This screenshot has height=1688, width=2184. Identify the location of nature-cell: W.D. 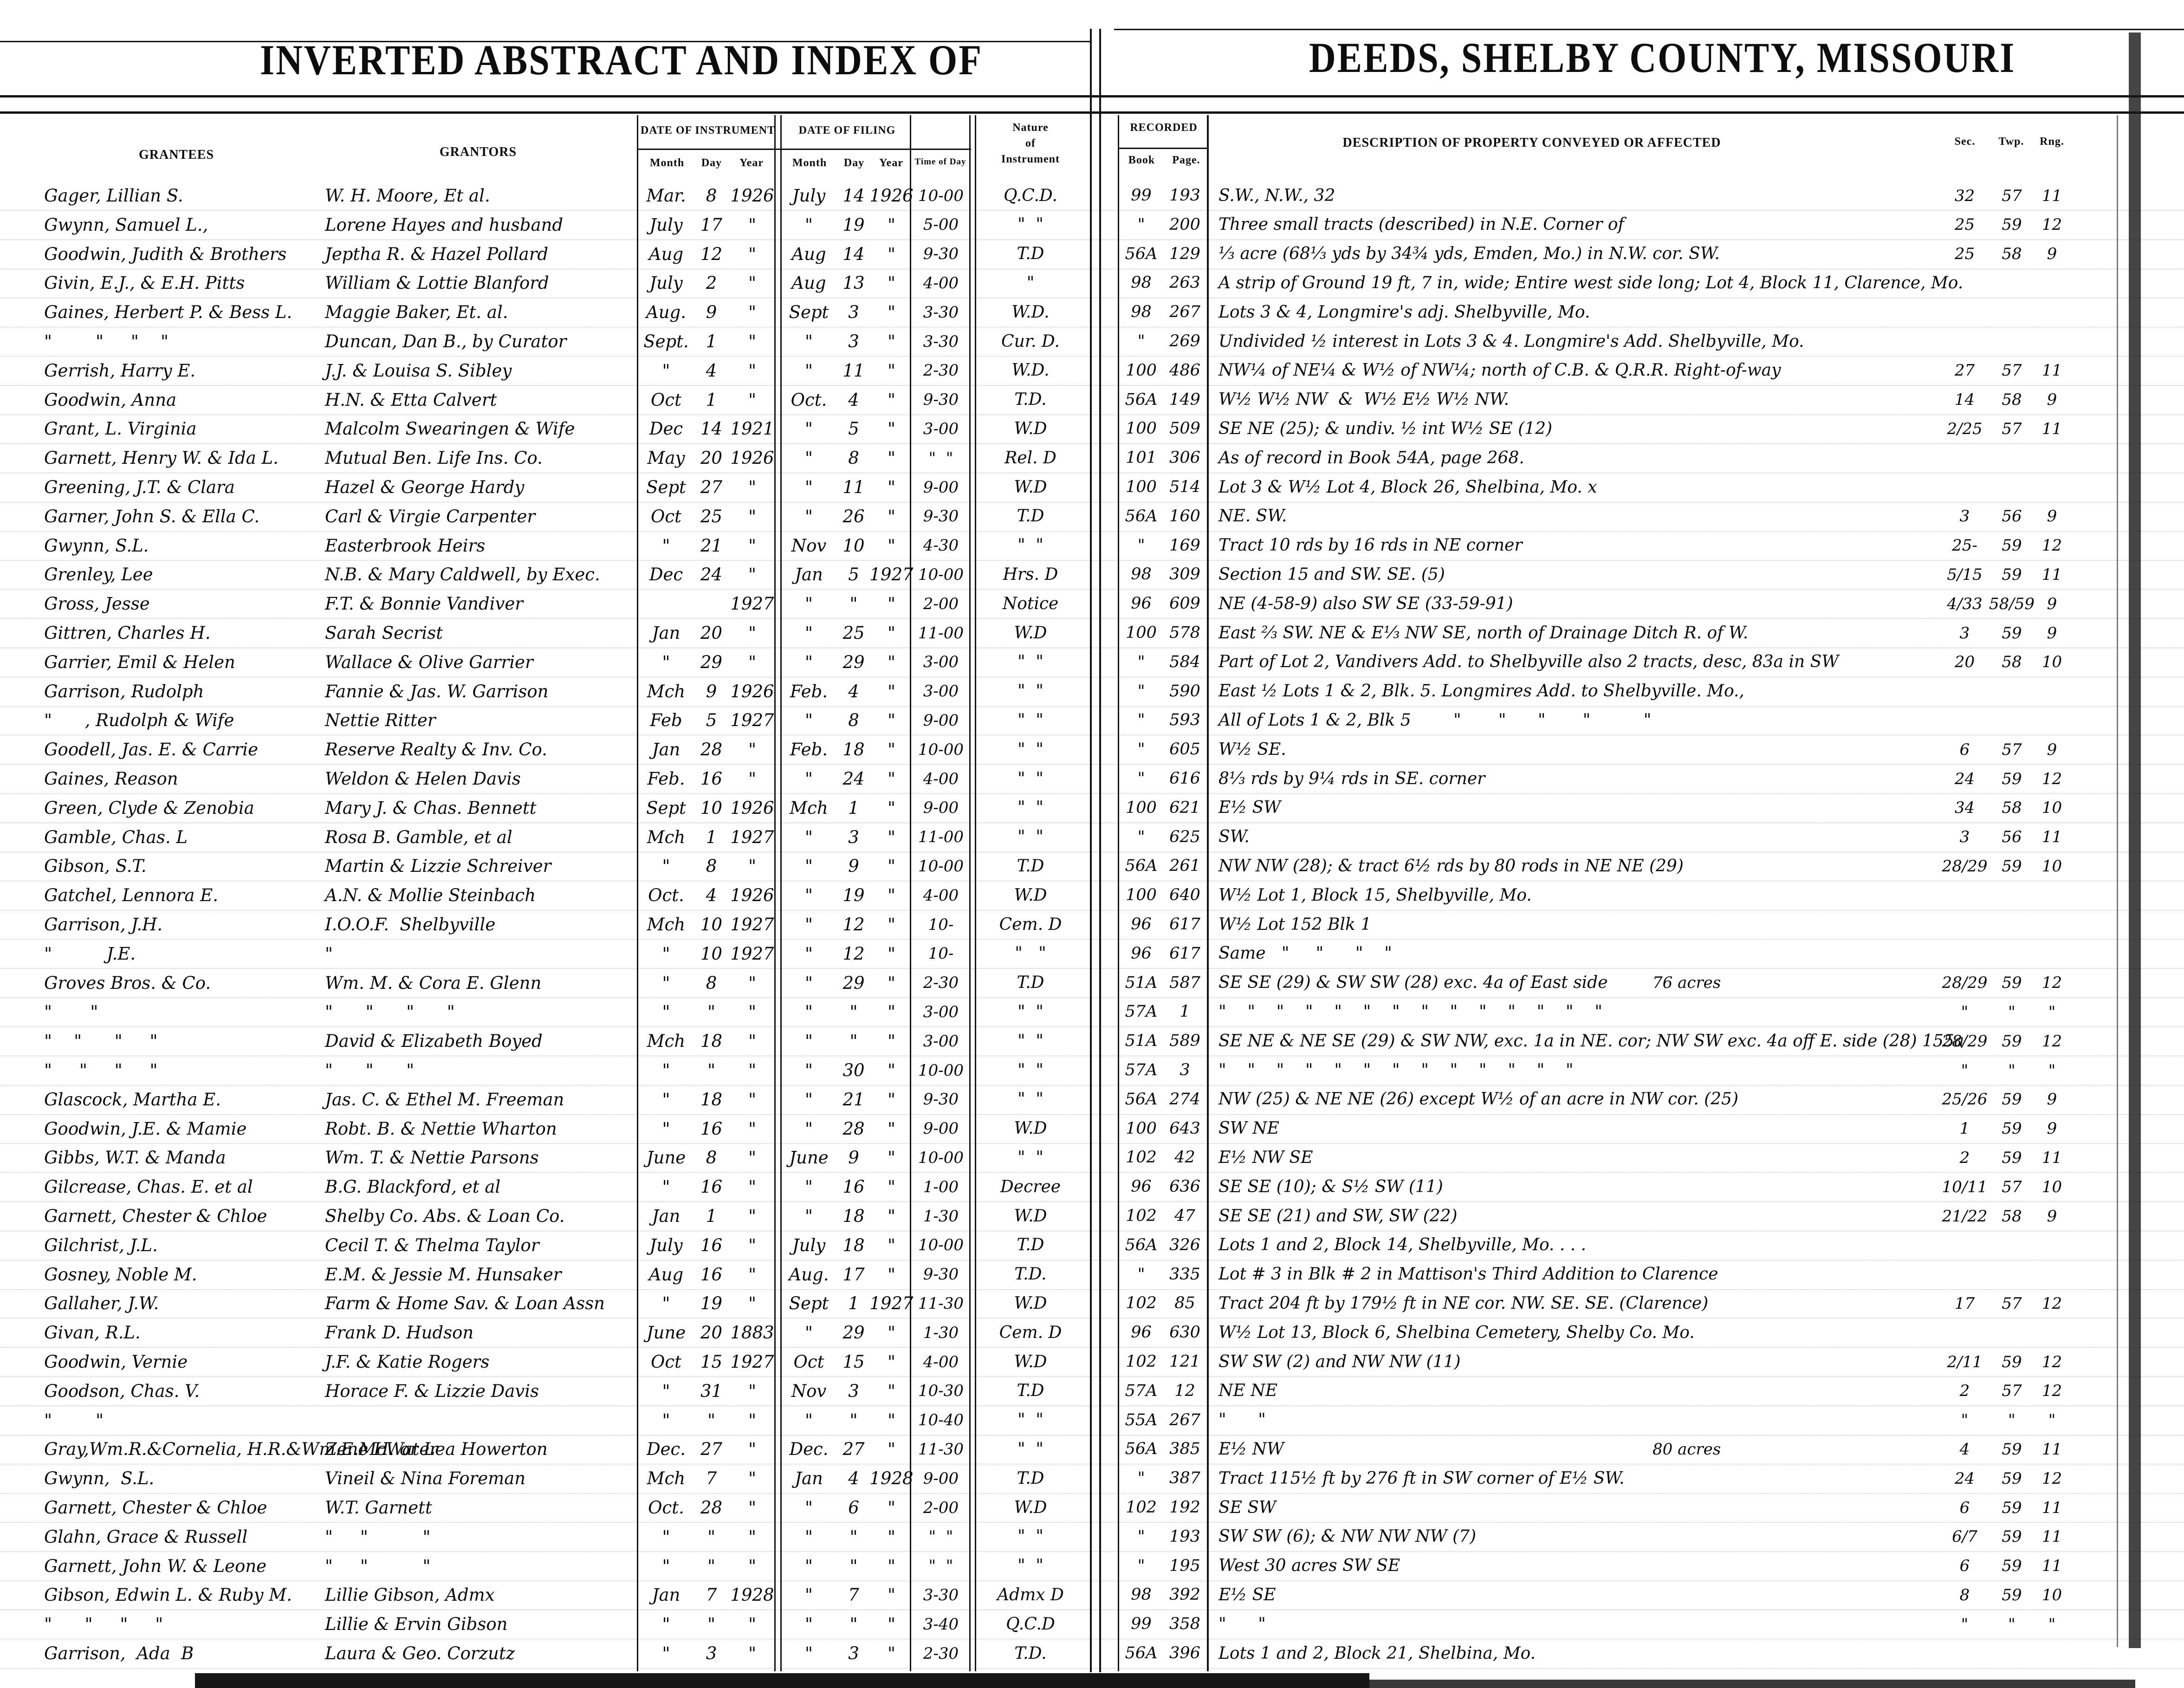
(1030, 1303).